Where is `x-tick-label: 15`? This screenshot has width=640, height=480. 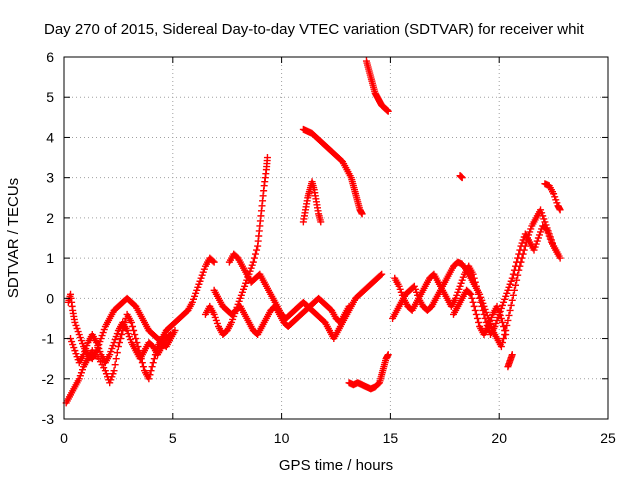
x-tick-label: 15 is located at coordinates (391, 438).